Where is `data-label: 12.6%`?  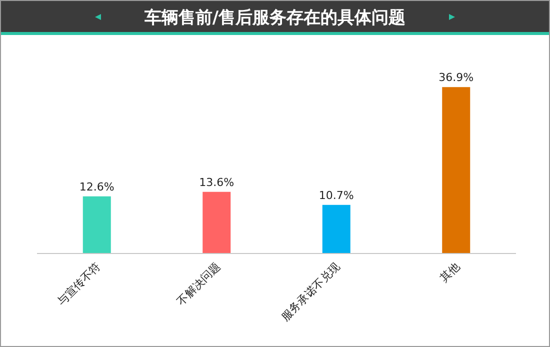 data-label: 12.6% is located at coordinates (96, 187).